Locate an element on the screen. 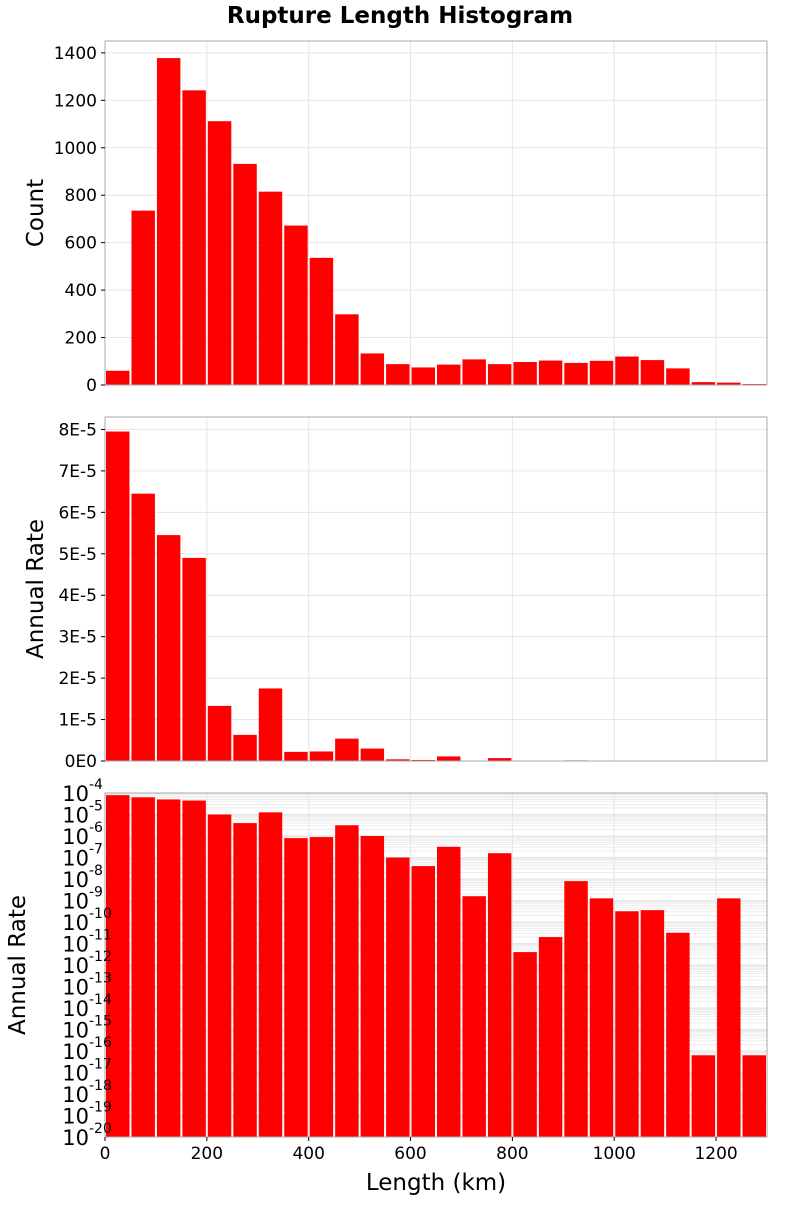 Image resolution: width=800 pixels, height=1205 pixels. y-tick-exponent: -9 is located at coordinates (96, 893).